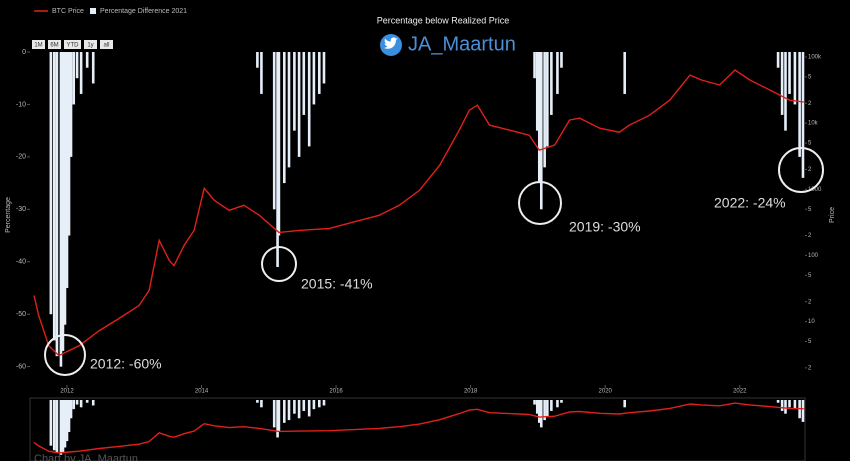 This screenshot has width=850, height=461. I want to click on y2-tick-label: 100k, so click(815, 58).